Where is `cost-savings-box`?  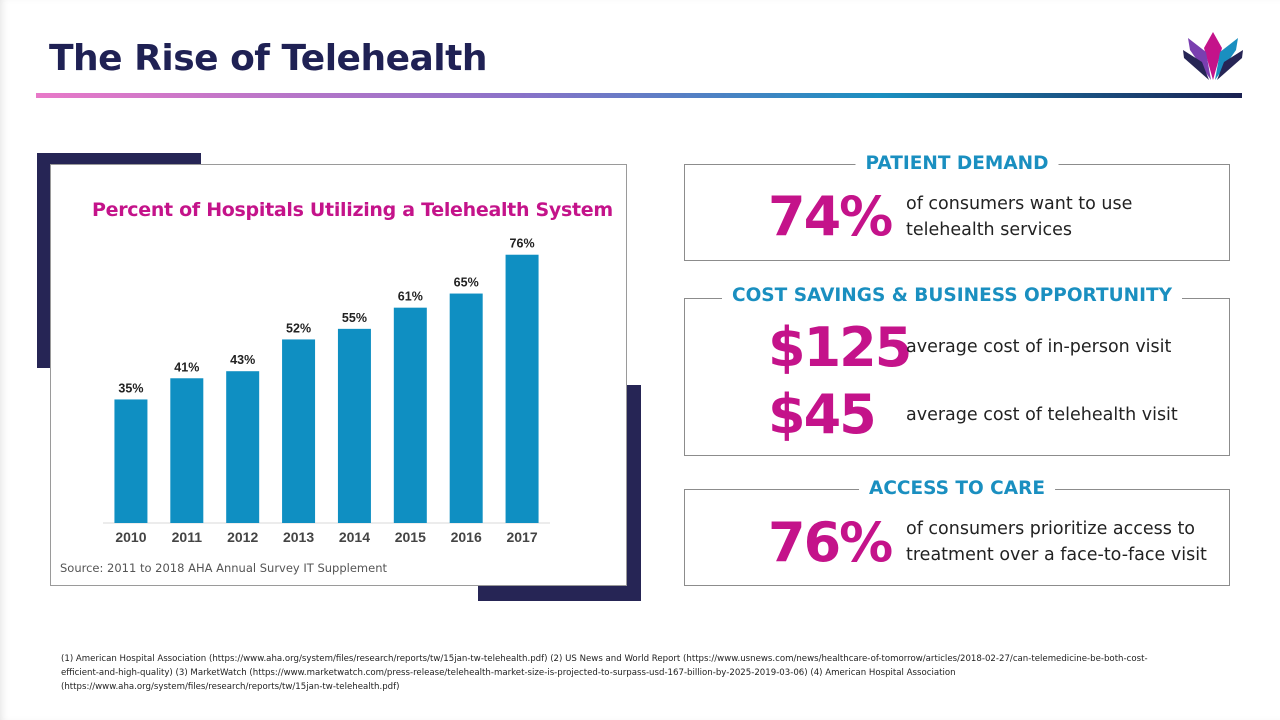
cost-savings-box is located at coordinates (957, 377).